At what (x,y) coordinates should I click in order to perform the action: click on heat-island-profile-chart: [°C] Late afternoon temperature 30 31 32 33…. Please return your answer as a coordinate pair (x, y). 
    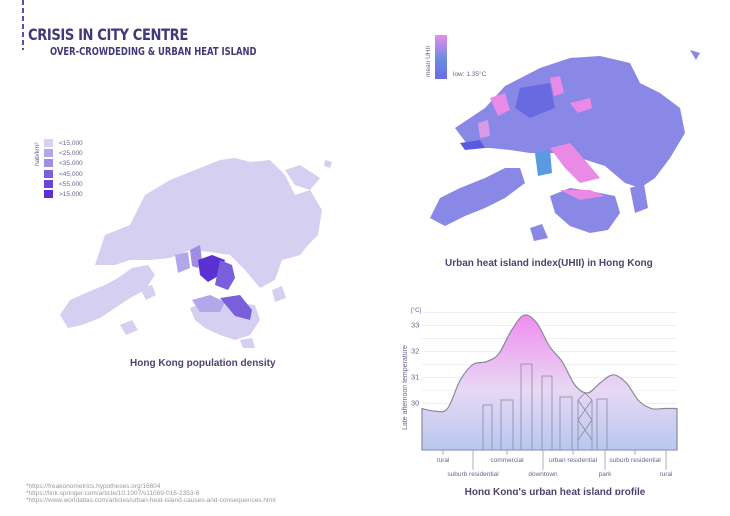
    Looking at the image, I should click on (540, 401).